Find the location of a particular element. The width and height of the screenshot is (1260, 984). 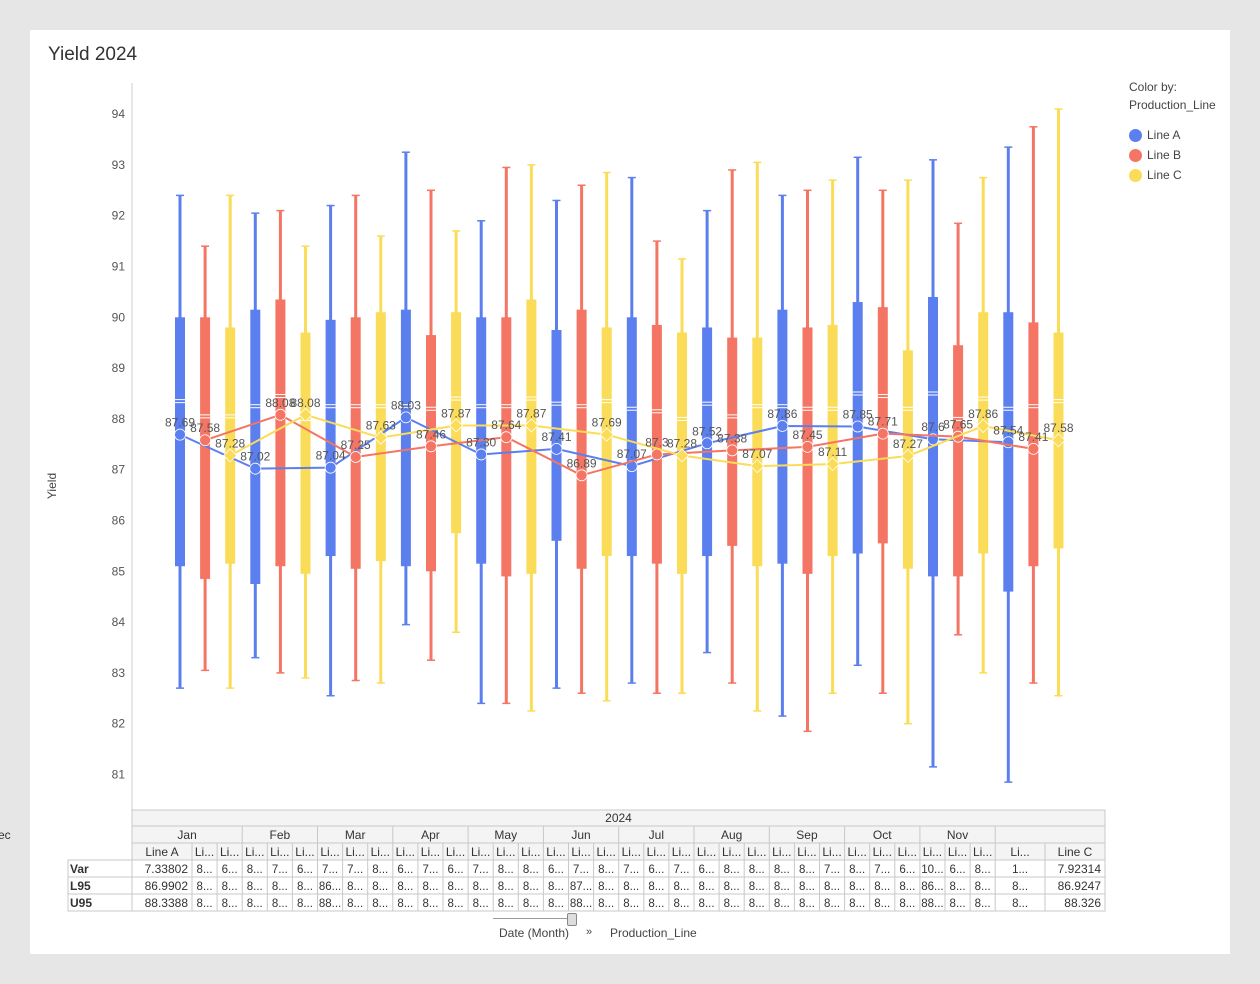

legend-title: Color by: is located at coordinates (1153, 87).